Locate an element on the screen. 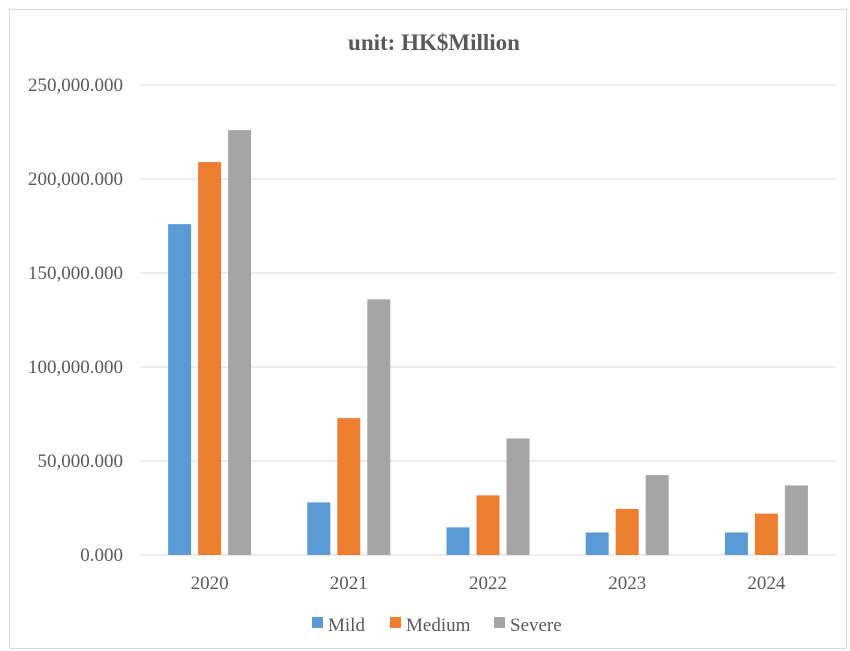  y-tick-label: 150,000.000 is located at coordinates (75, 273).